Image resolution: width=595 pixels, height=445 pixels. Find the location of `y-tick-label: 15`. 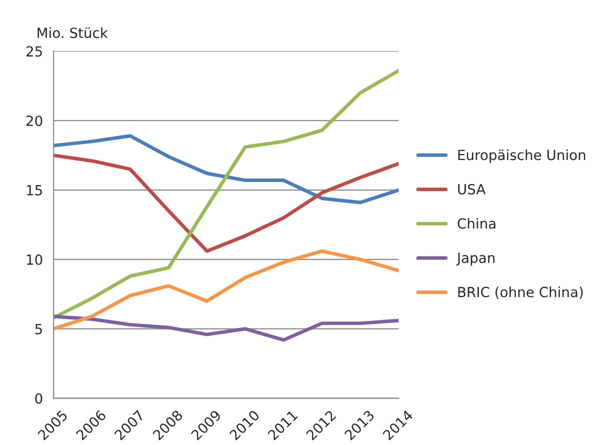

y-tick-label: 15 is located at coordinates (34, 190).